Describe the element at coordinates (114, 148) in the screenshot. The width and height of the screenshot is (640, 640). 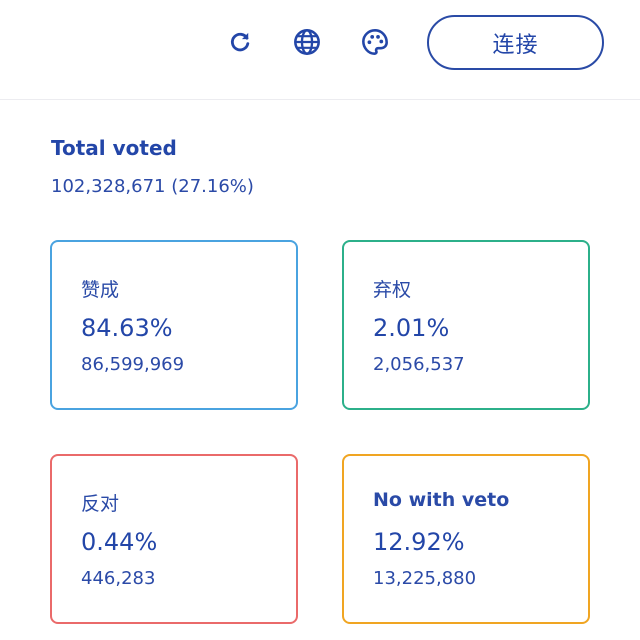
I see `total-voted-title: Total voted` at that location.